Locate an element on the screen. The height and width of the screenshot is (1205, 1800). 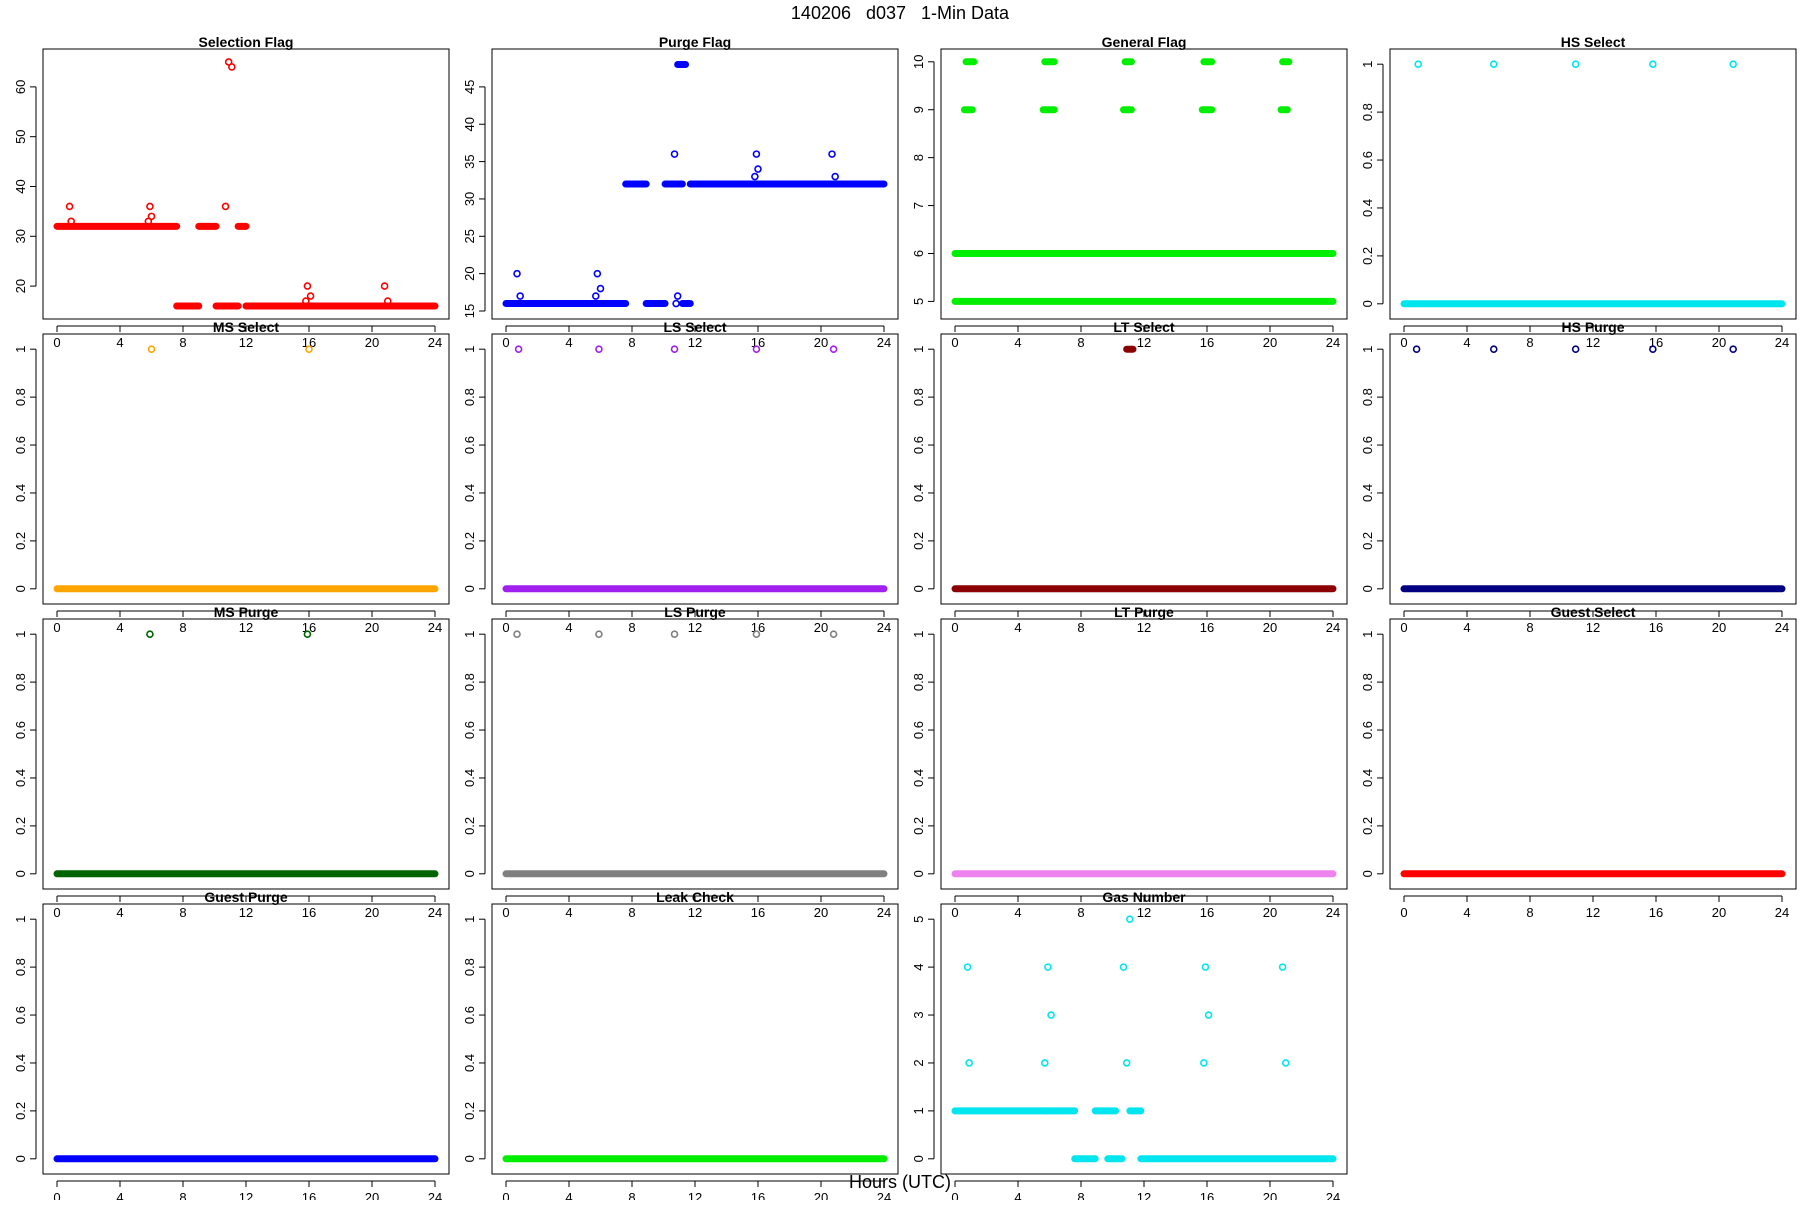
y-tick-label: 10 is located at coordinates (918, 62).